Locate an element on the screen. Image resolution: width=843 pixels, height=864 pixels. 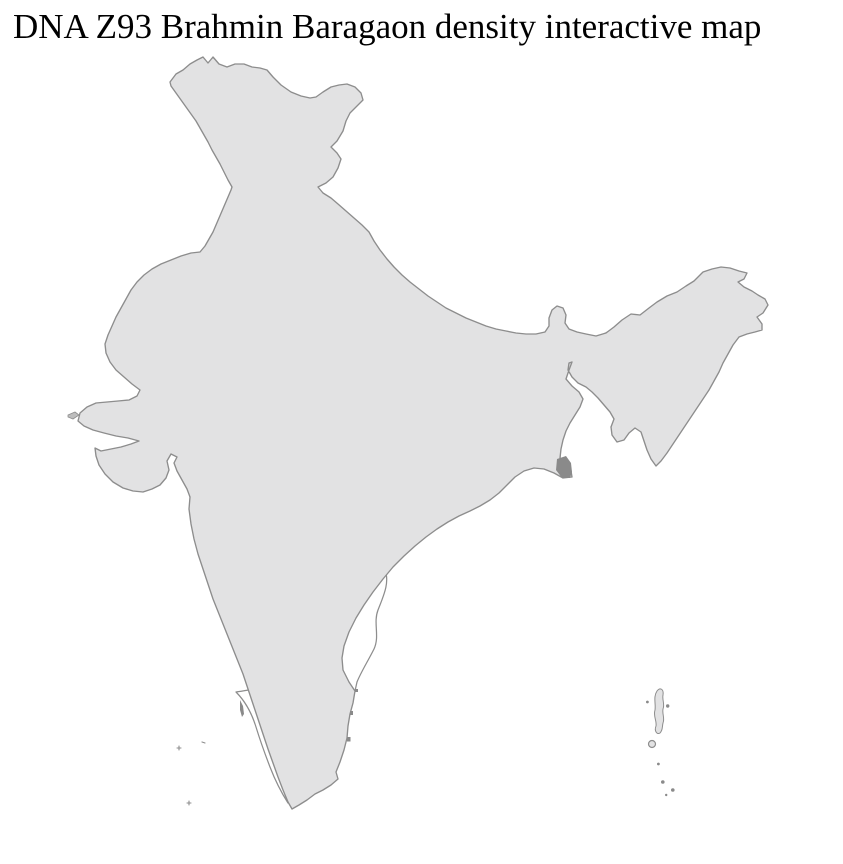
coastal-features-group is located at coordinates (406, 599).